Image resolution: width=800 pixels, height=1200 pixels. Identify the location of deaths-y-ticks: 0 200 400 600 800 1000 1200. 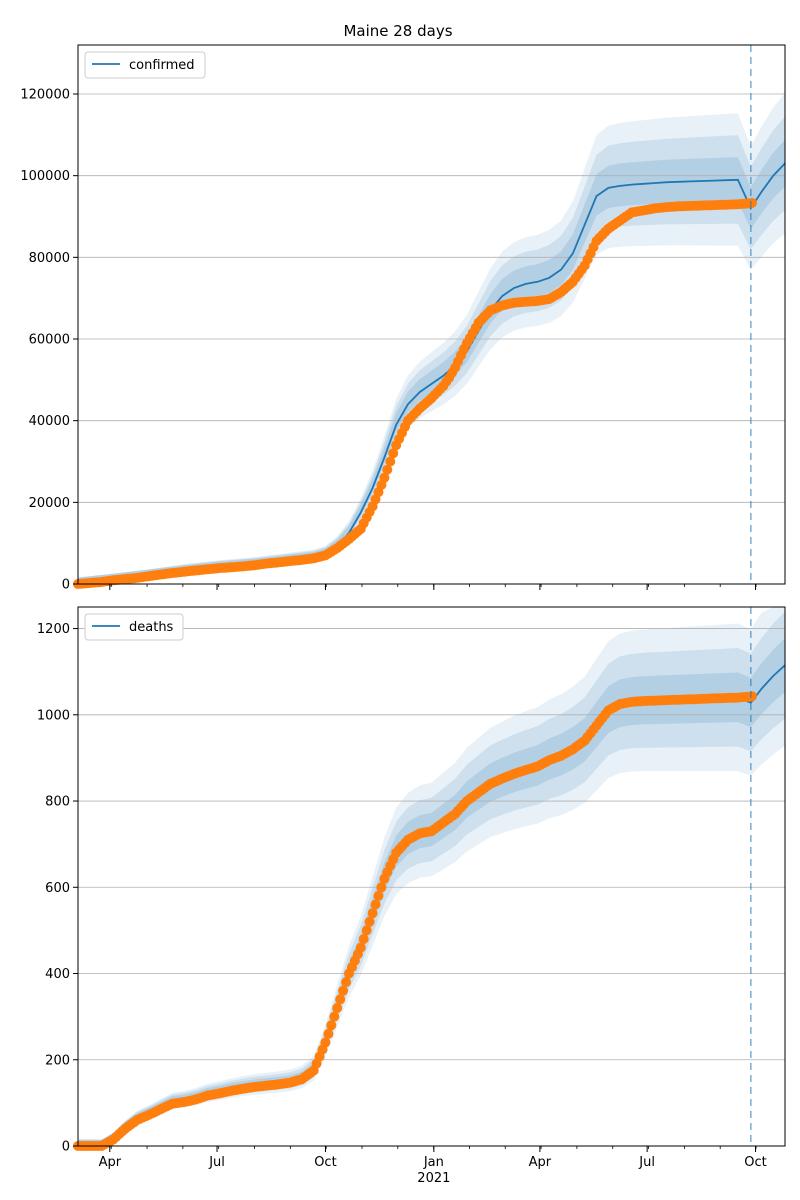
(57, 888).